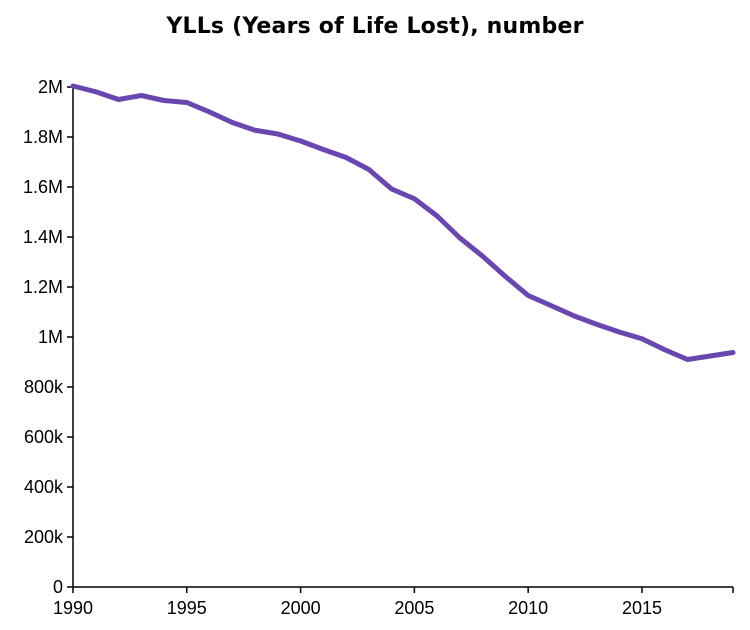  Describe the element at coordinates (58, 587) in the screenshot. I see `y-tick-label: 0` at that location.